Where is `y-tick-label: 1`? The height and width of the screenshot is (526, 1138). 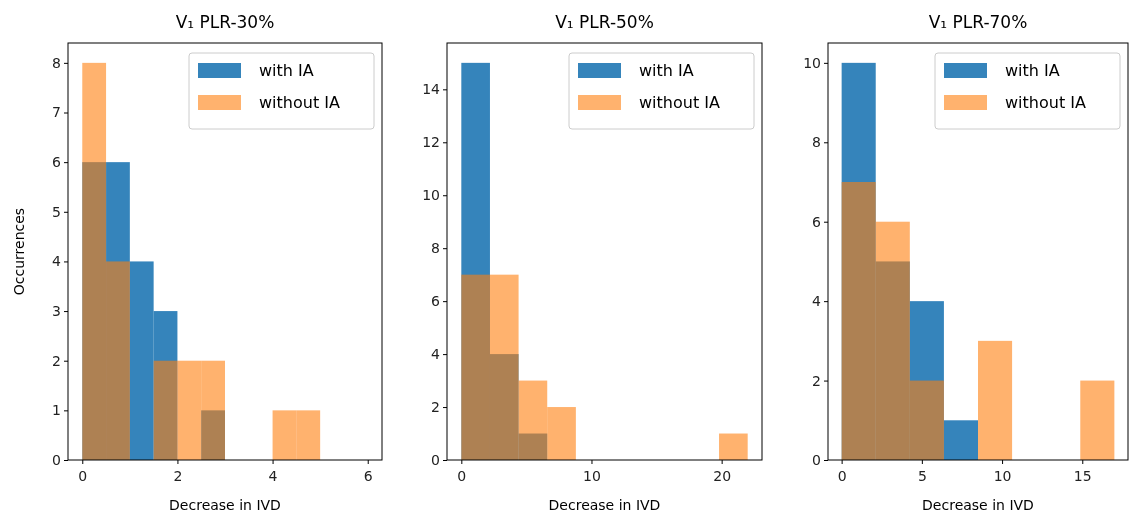 y-tick-label: 1 is located at coordinates (56, 410).